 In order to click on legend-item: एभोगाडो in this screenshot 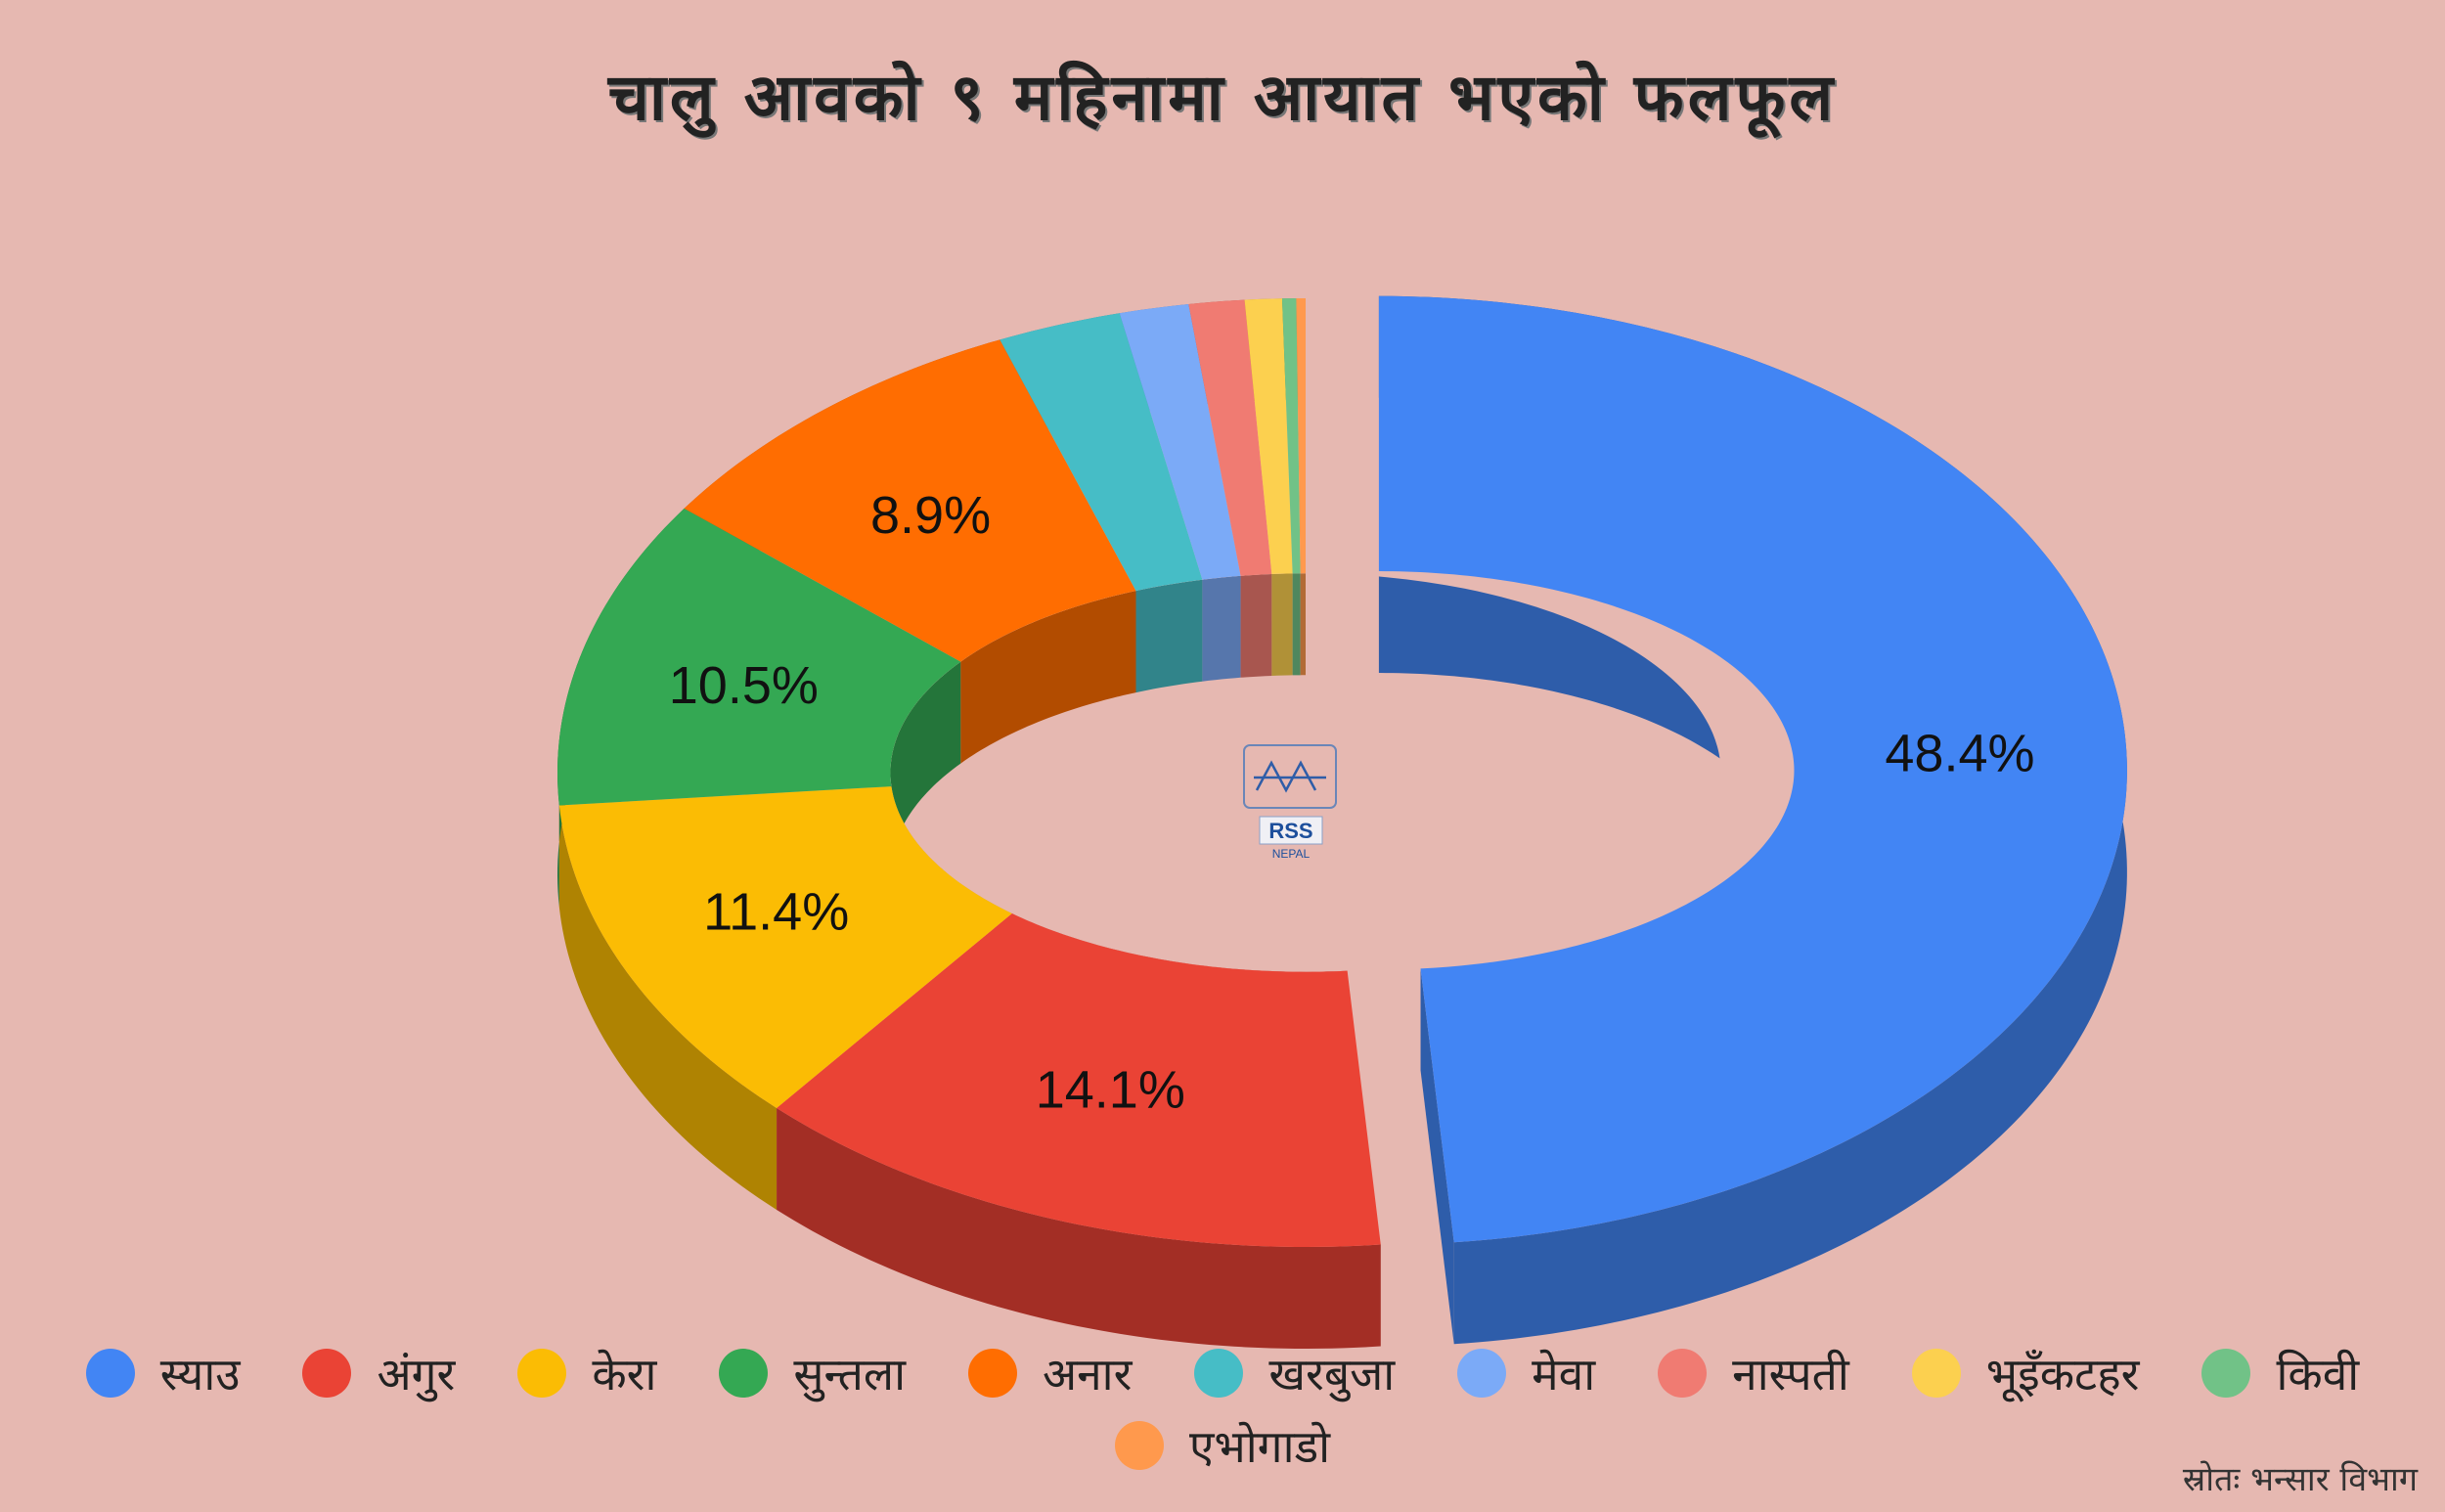, I will do `click(1222, 1447)`.